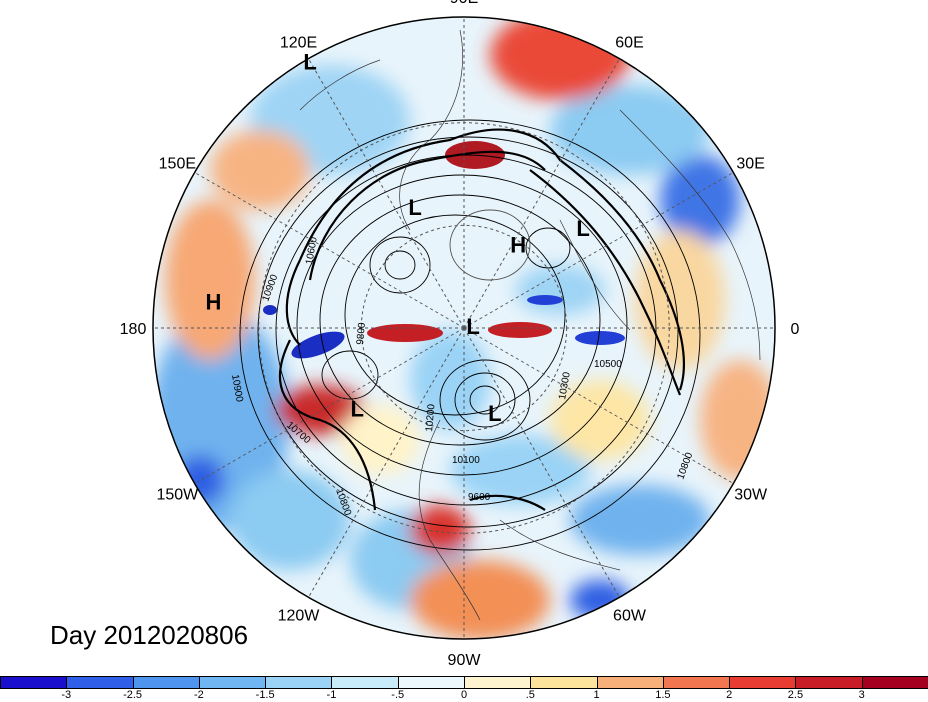 The width and height of the screenshot is (928, 702). I want to click on longitude-label: 150E, so click(177, 164).